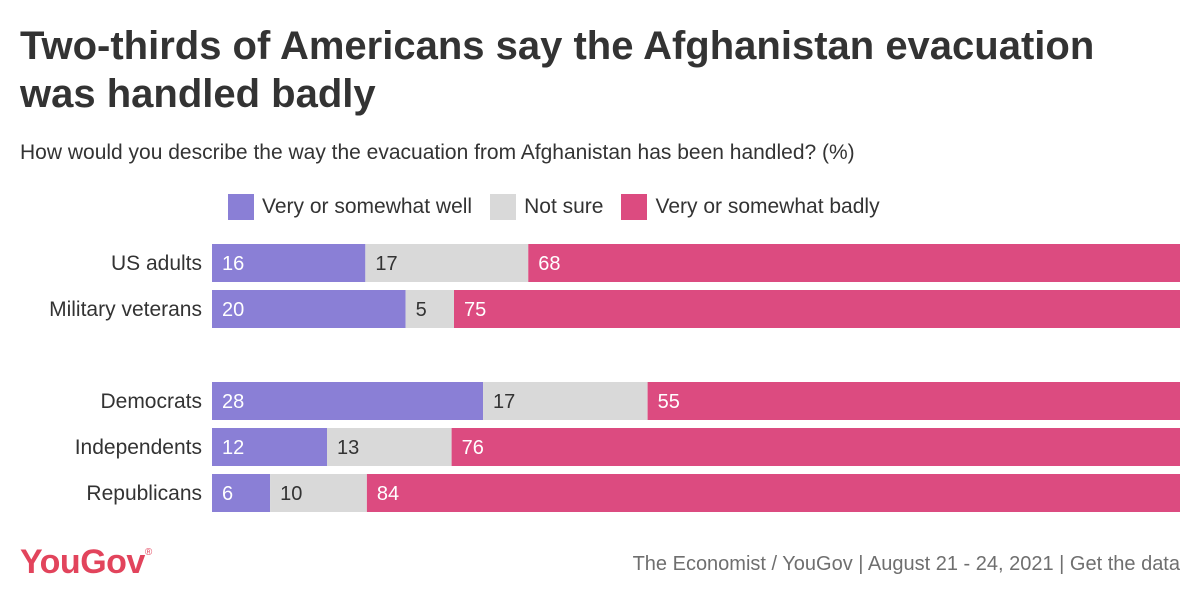 The image size is (1200, 604). What do you see at coordinates (389, 447) in the screenshot?
I see `bar-not-sure-independents` at bounding box center [389, 447].